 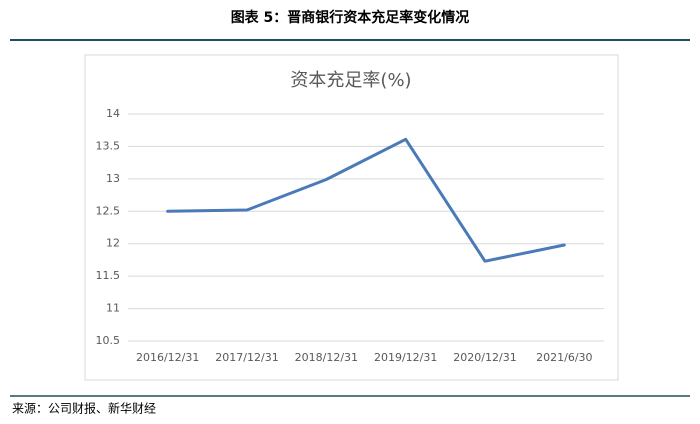 I want to click on x-tick-label: 2020/12/31, so click(x=484, y=357).